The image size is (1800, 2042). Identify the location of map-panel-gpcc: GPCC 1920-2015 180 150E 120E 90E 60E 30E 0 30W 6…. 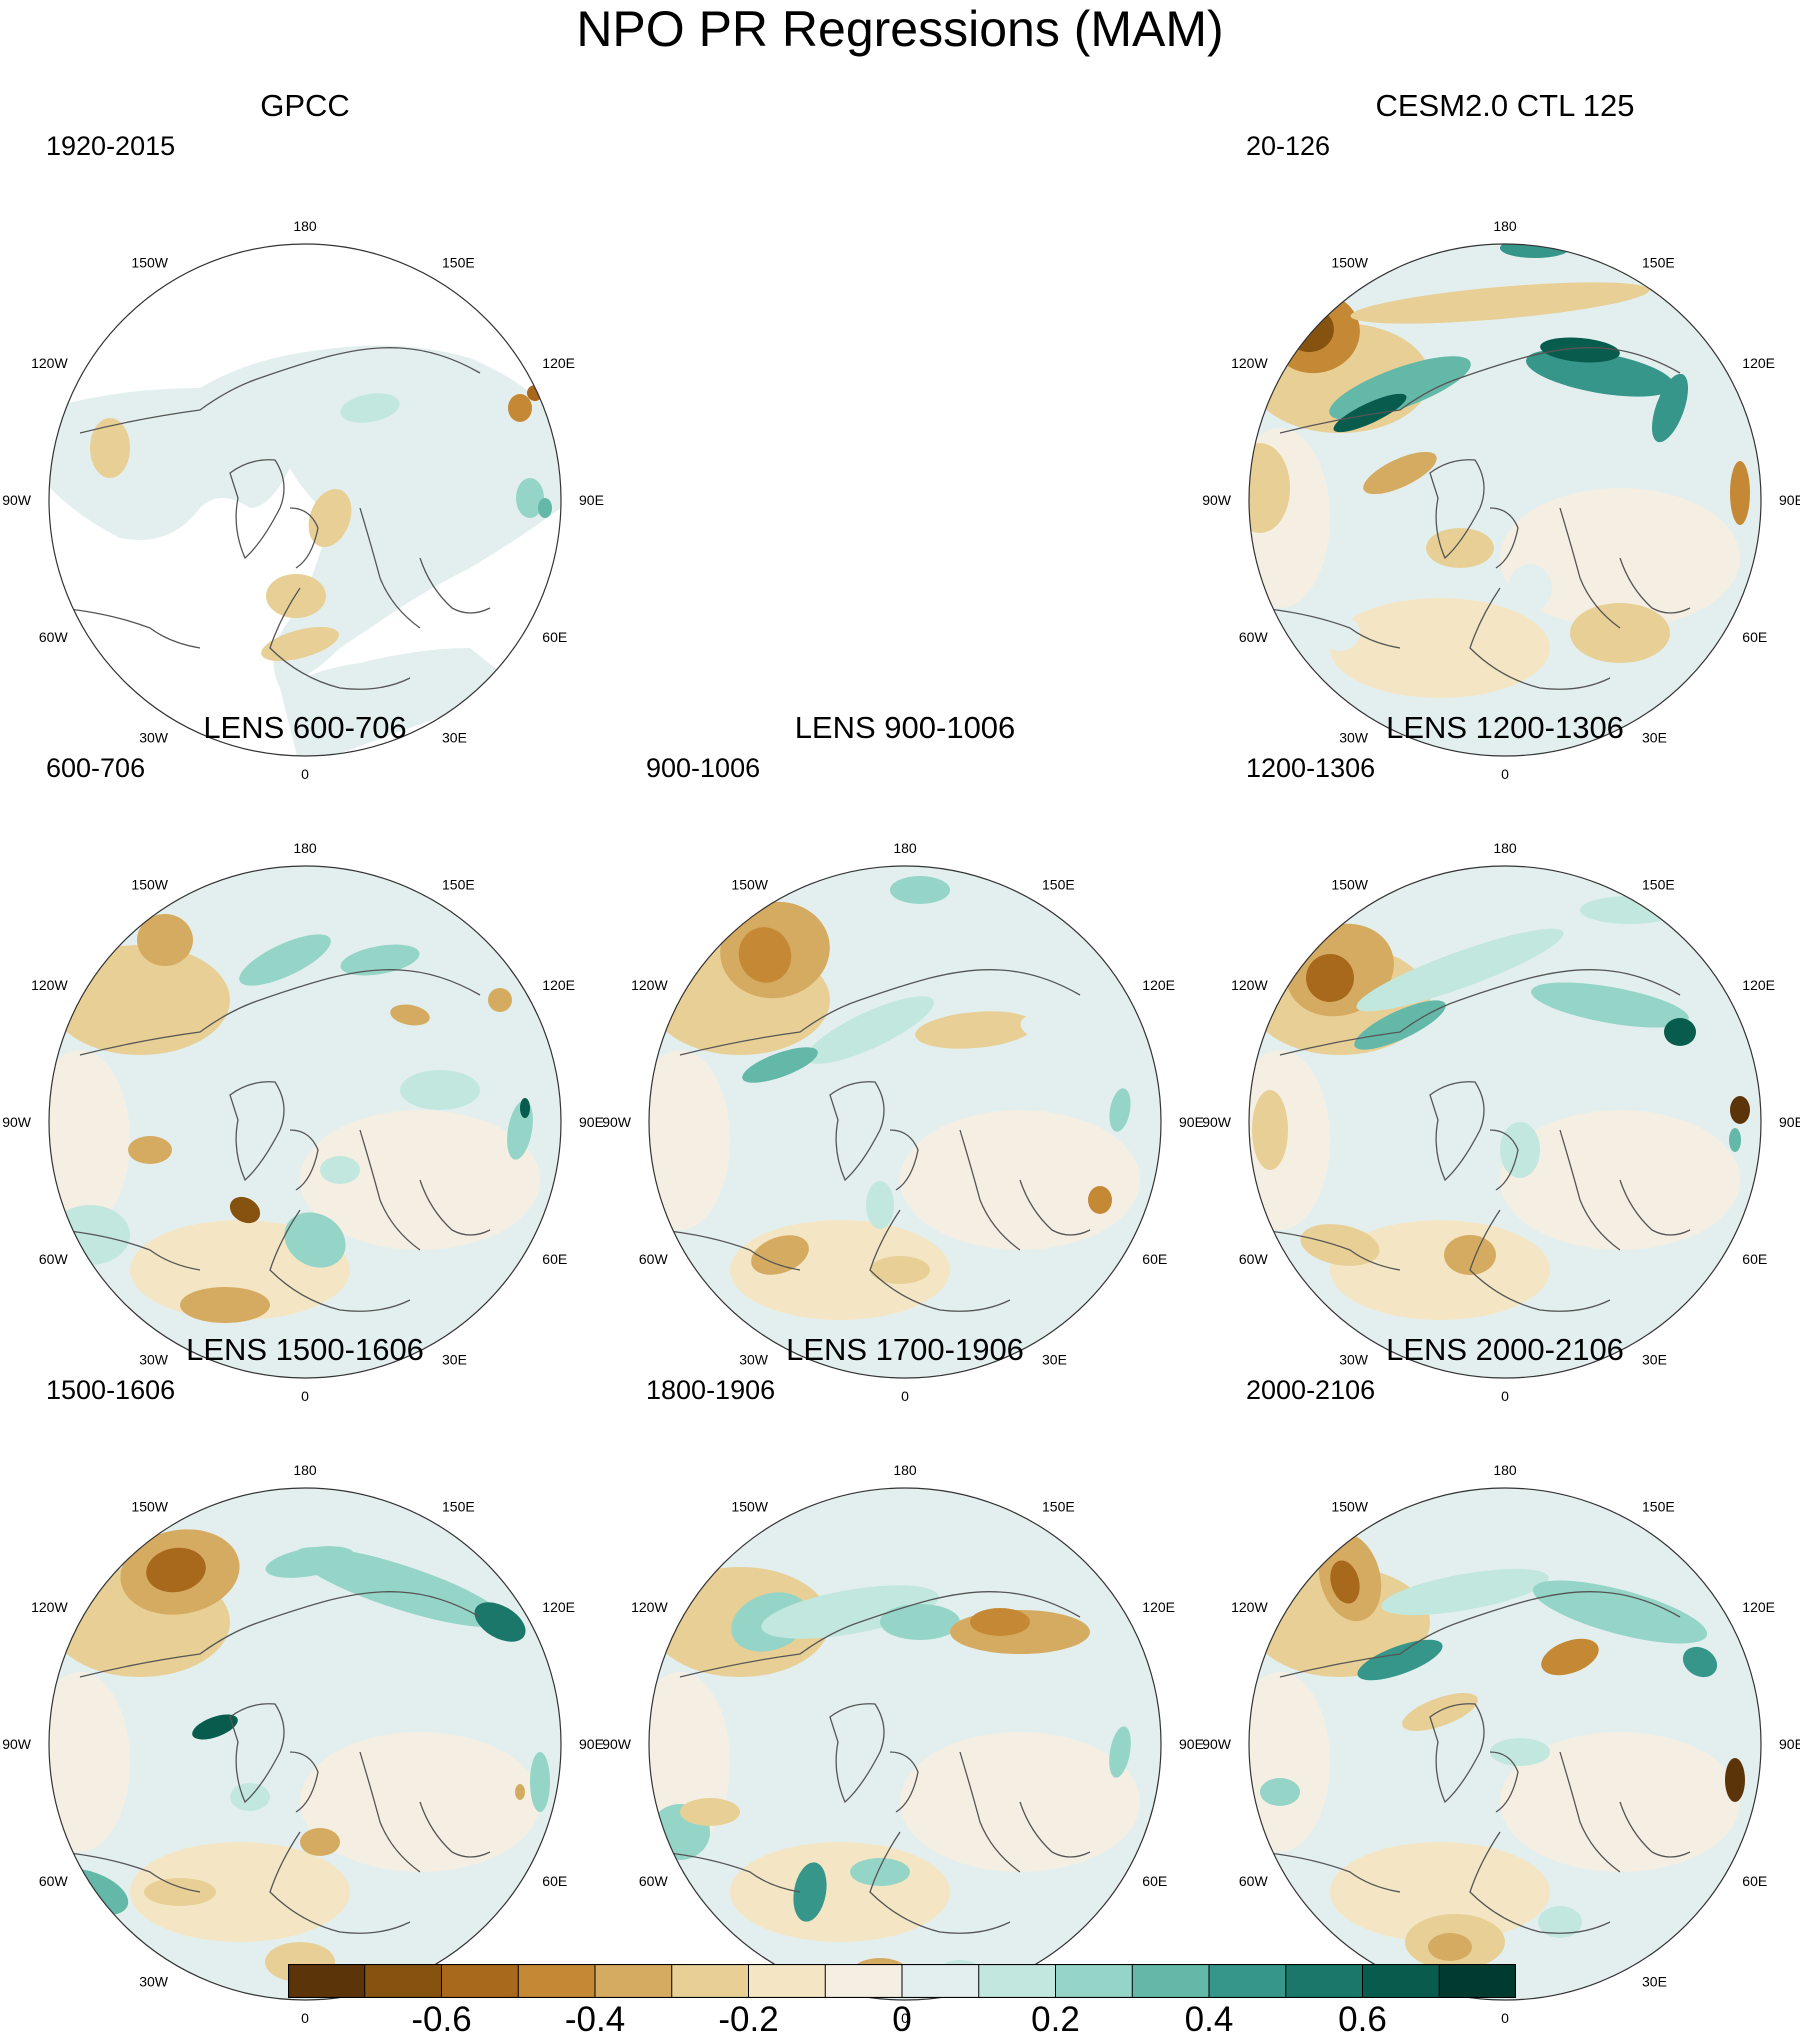
(302, 435).